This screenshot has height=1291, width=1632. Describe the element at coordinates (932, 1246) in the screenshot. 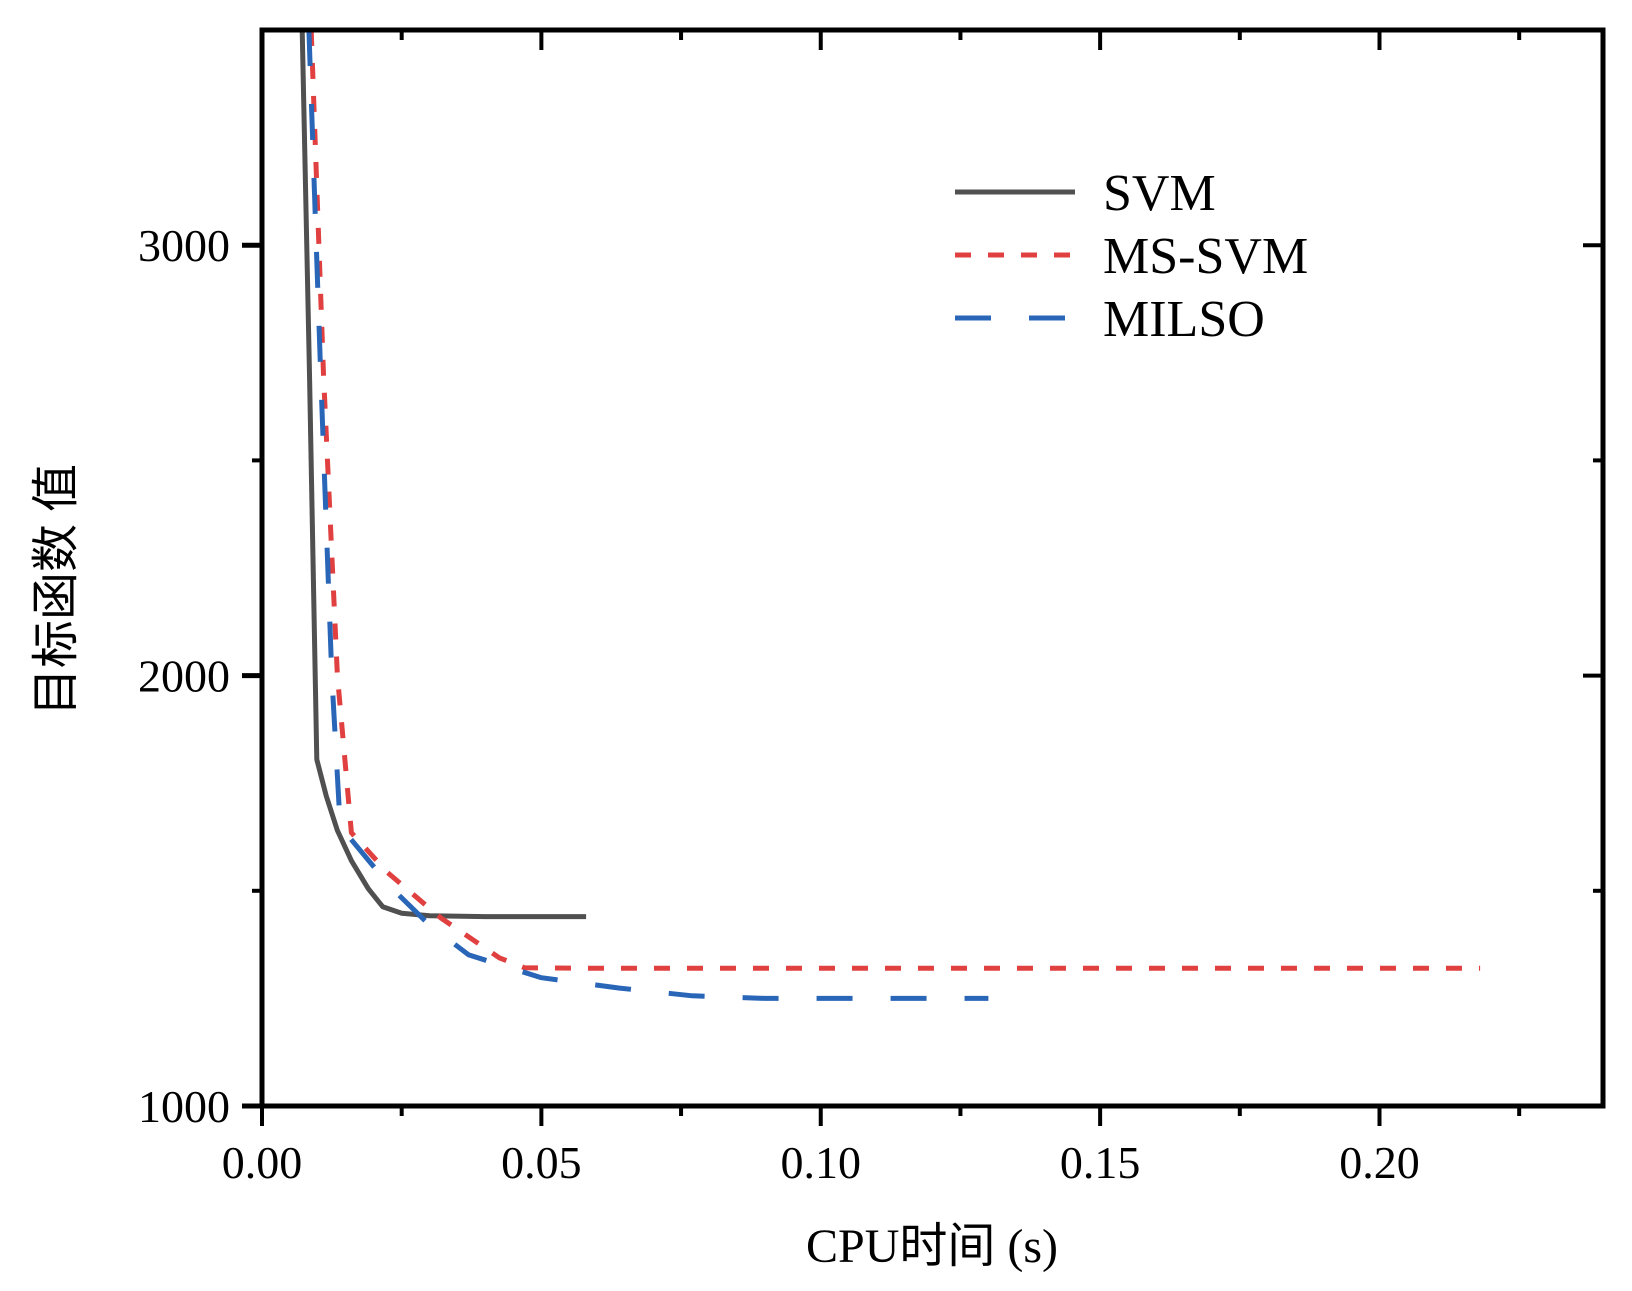

I see `x-axis-title: CPU时间 (s)` at that location.